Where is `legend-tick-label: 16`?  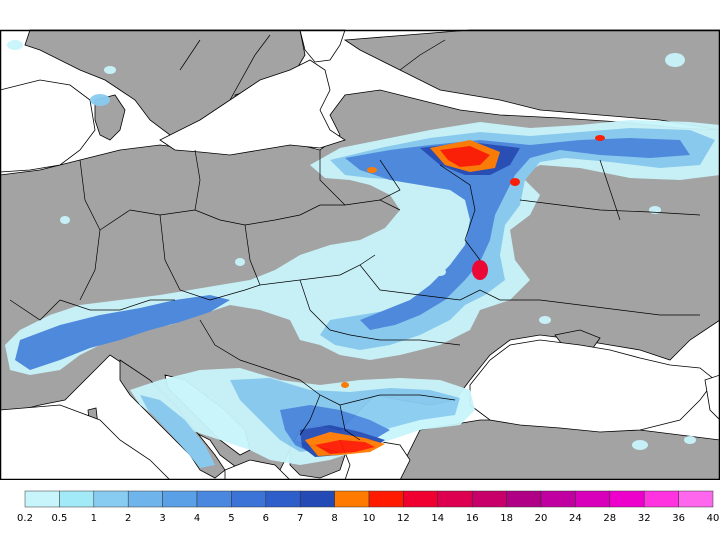
legend-tick-label: 16 is located at coordinates (472, 518).